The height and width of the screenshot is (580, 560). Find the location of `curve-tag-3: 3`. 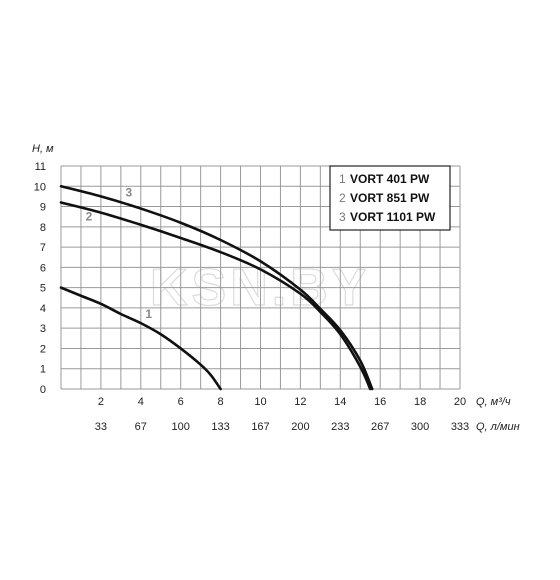

curve-tag-3: 3 is located at coordinates (128, 192).